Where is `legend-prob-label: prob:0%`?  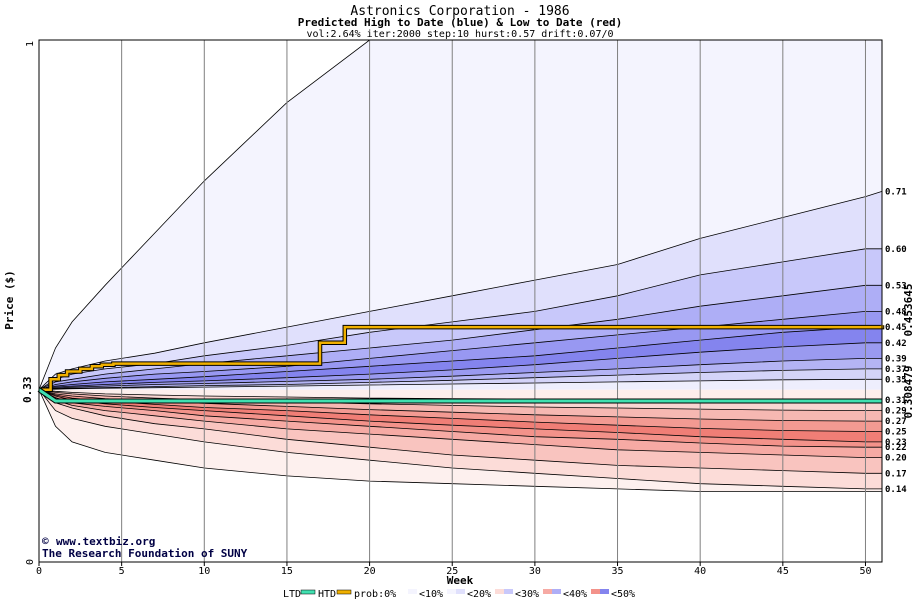 legend-prob-label: prob:0% is located at coordinates (375, 594).